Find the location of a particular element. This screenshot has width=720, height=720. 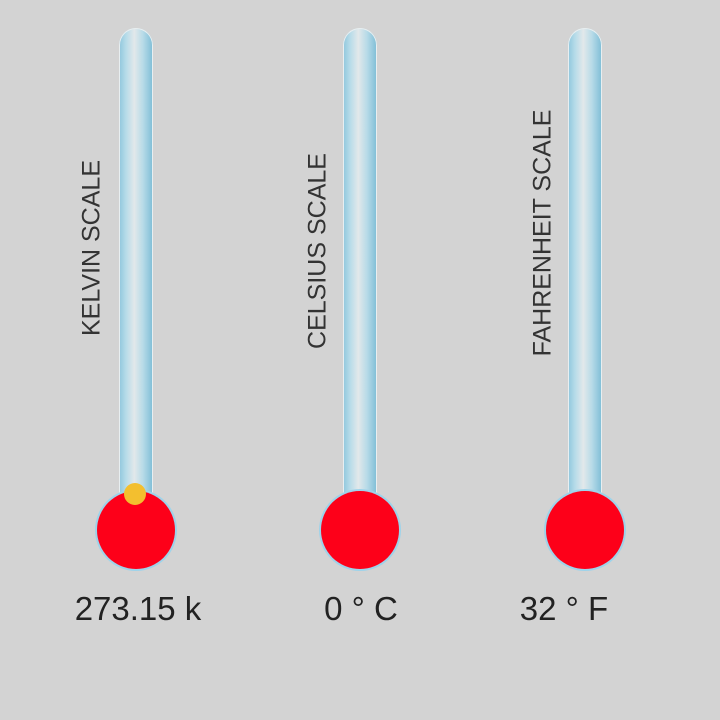

kelvin-scale-label: KELVIN SCALE is located at coordinates (91, 248).